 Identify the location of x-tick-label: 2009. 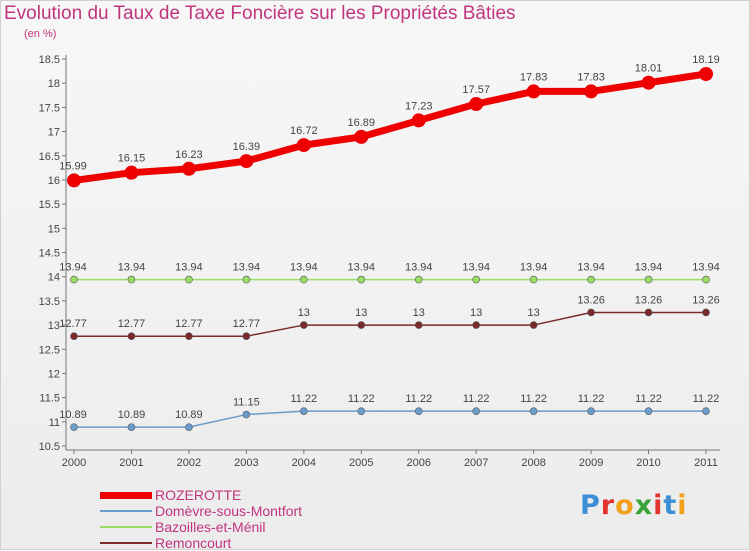
(591, 463).